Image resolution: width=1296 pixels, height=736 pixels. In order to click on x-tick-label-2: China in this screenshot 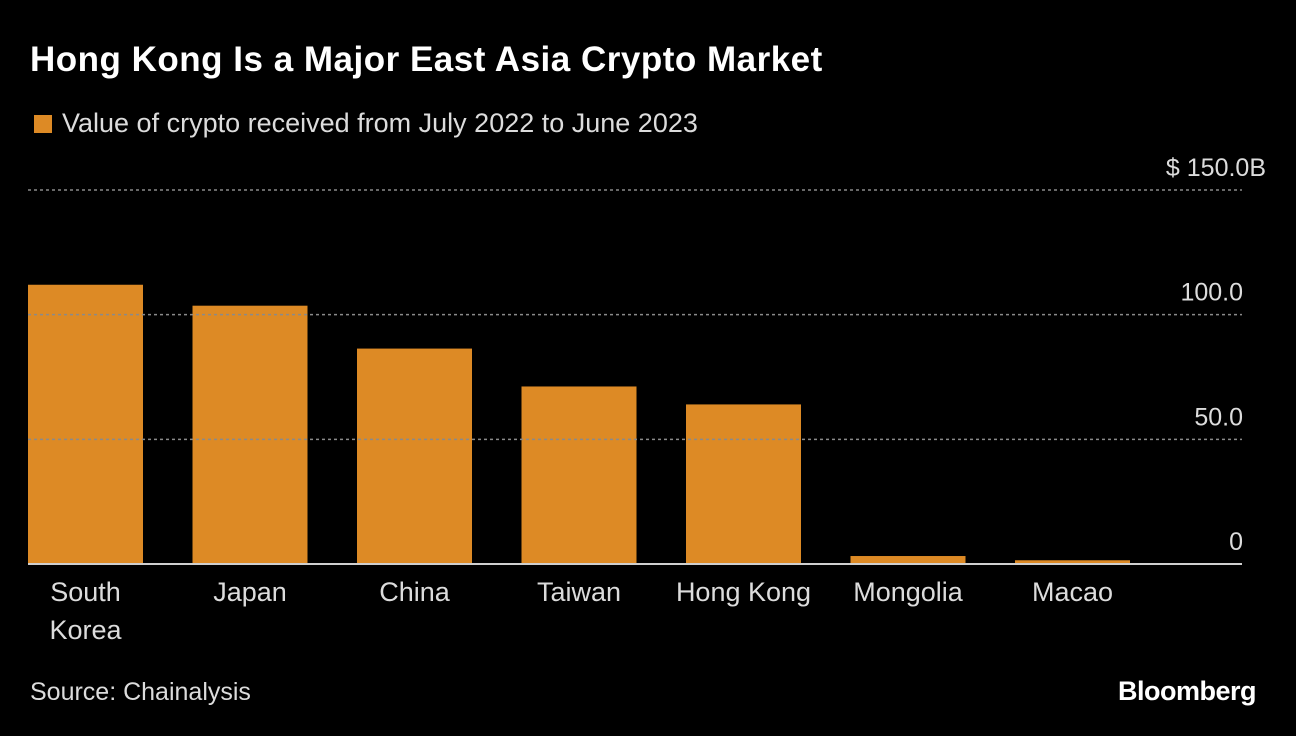, I will do `click(415, 592)`.